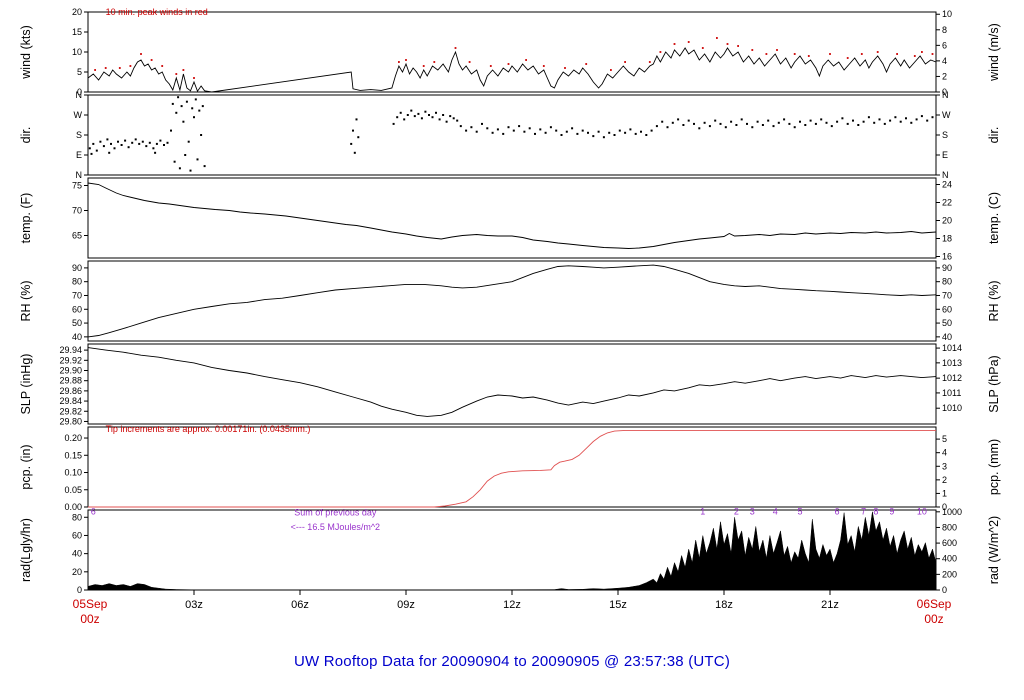  Describe the element at coordinates (79, 175) in the screenshot. I see `tick-label-left: N` at that location.